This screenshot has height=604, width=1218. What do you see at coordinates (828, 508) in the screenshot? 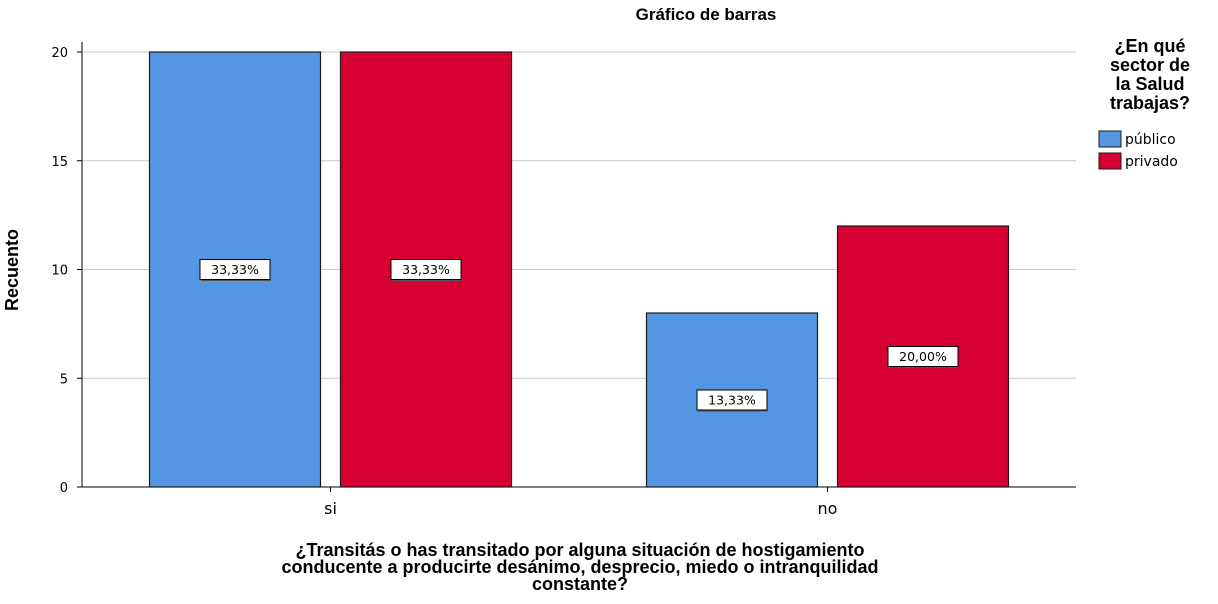
I see `x-tick-label: no` at bounding box center [828, 508].